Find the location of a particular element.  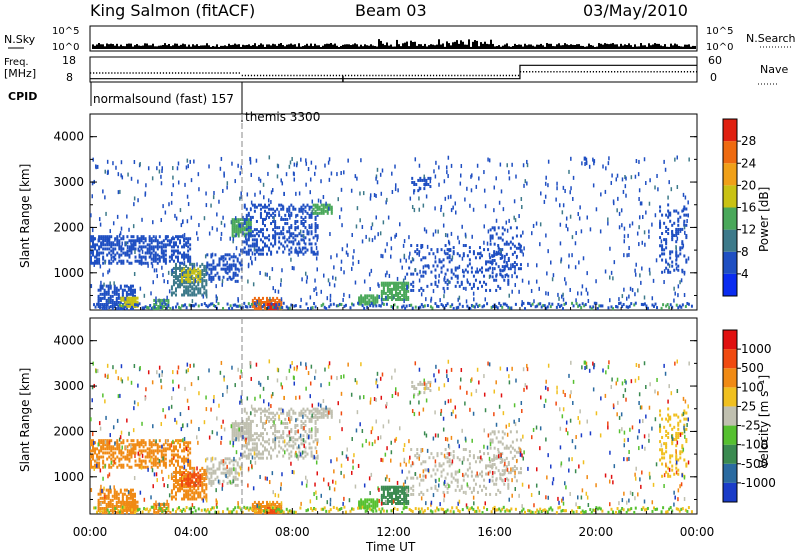

noise-left-label: N.Sky is located at coordinates (20, 39).